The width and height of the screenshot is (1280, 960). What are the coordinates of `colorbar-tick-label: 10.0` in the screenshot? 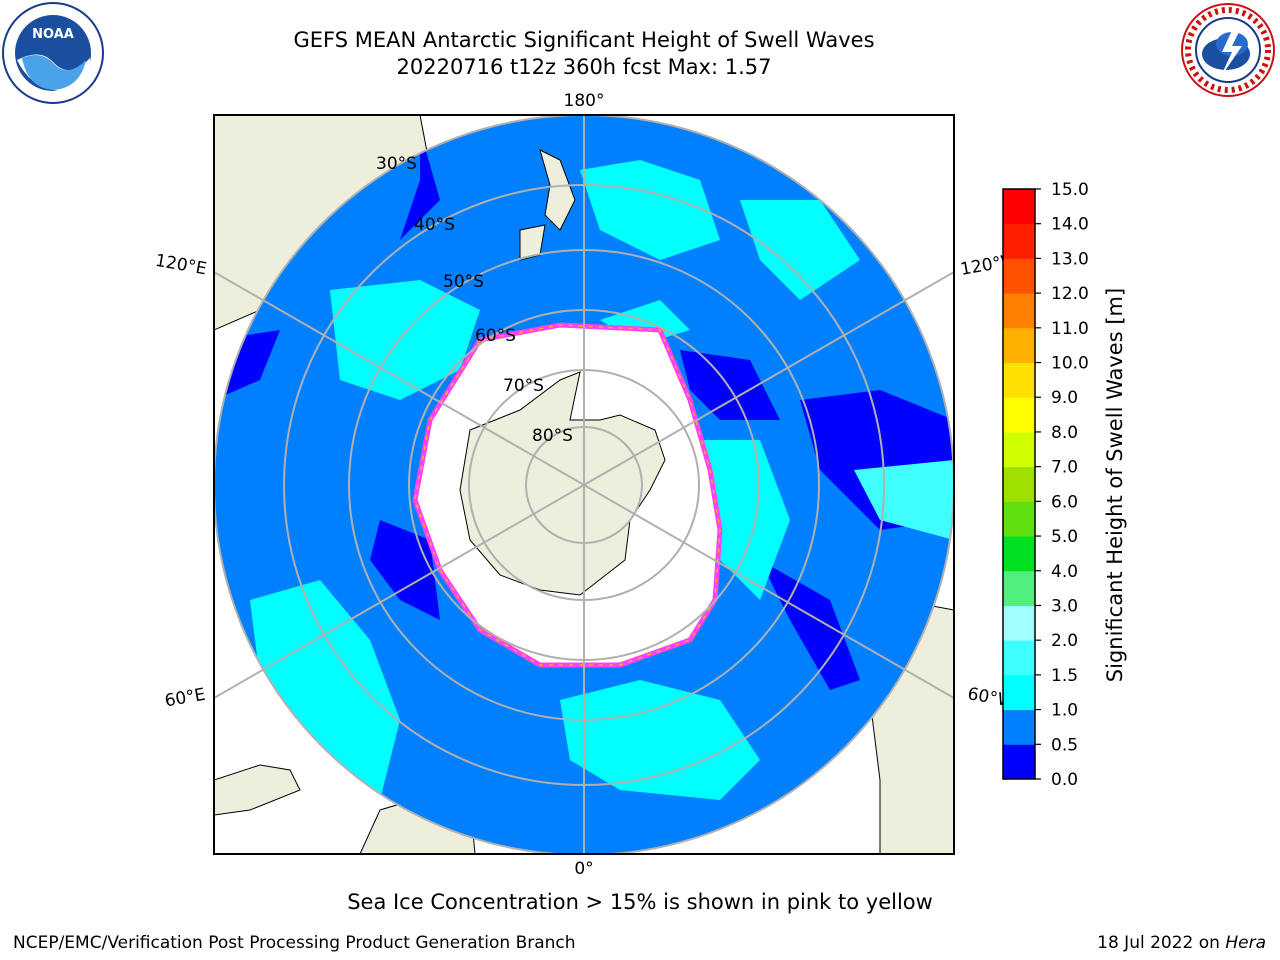 It's located at (1070, 364).